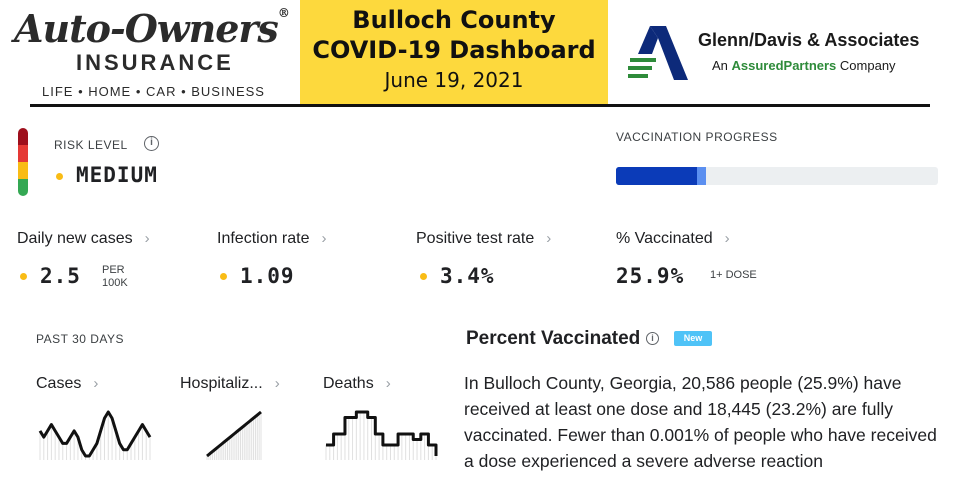  I want to click on glenn-davis-subtitle: An AssuredPartners Company, so click(804, 65).